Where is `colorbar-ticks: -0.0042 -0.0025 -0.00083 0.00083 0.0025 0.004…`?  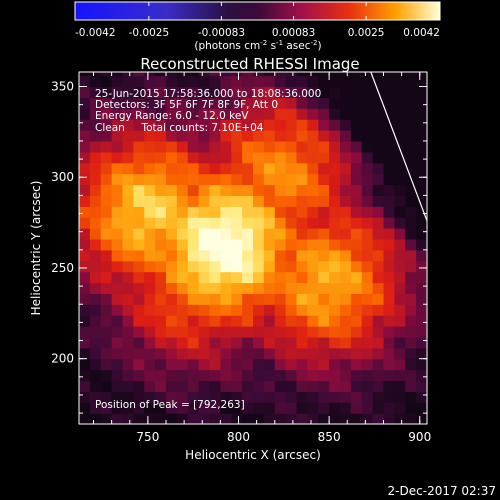 colorbar-ticks: -0.0042 -0.0025 -0.00083 0.00083 0.0025 0.004… is located at coordinates (257, 20).